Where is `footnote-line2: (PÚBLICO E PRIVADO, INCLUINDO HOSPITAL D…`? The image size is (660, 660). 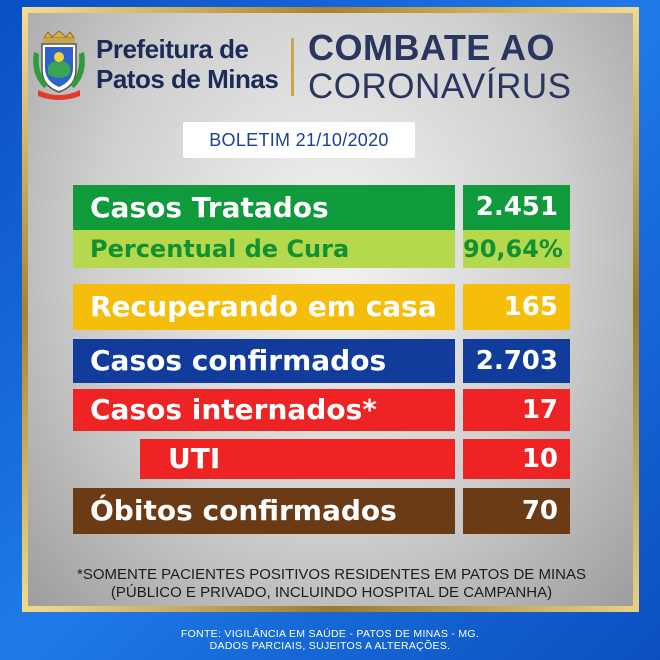
footnote-line2: (PÚBLICO E PRIVADO, INCLUINDO HOSPITAL D… is located at coordinates (331, 592).